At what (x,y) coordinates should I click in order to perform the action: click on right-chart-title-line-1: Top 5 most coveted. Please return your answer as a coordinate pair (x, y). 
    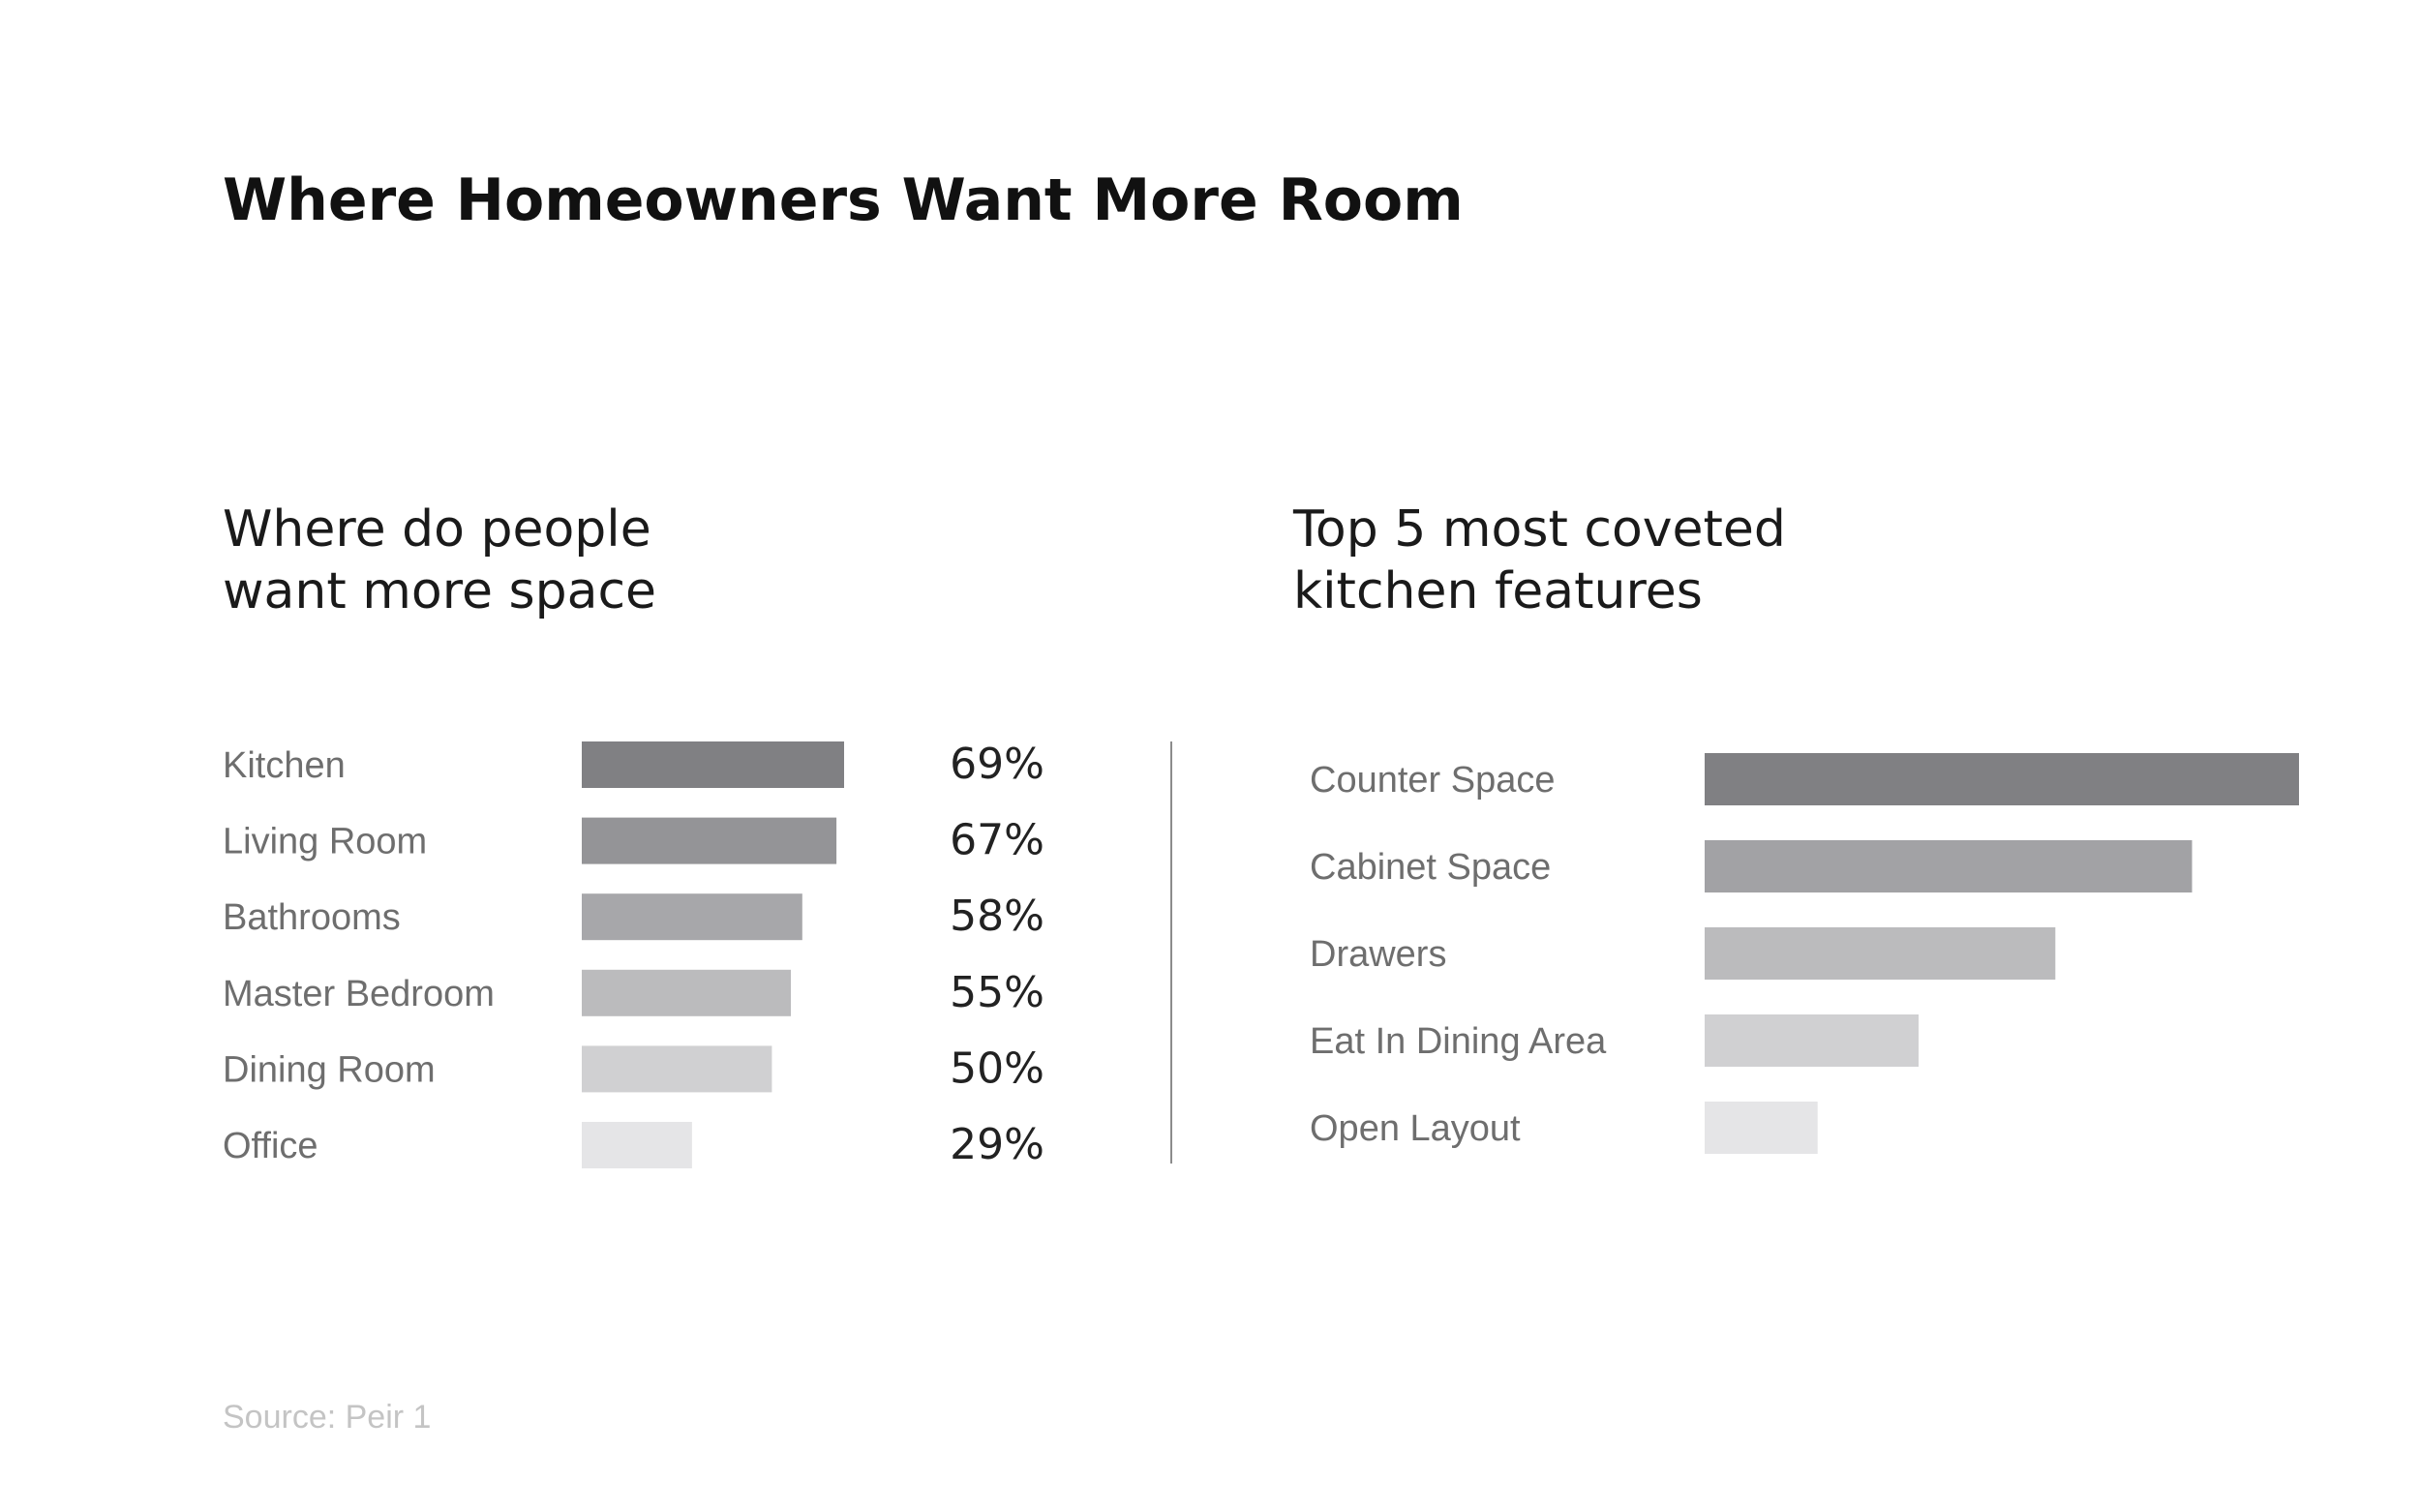
    Looking at the image, I should click on (1539, 529).